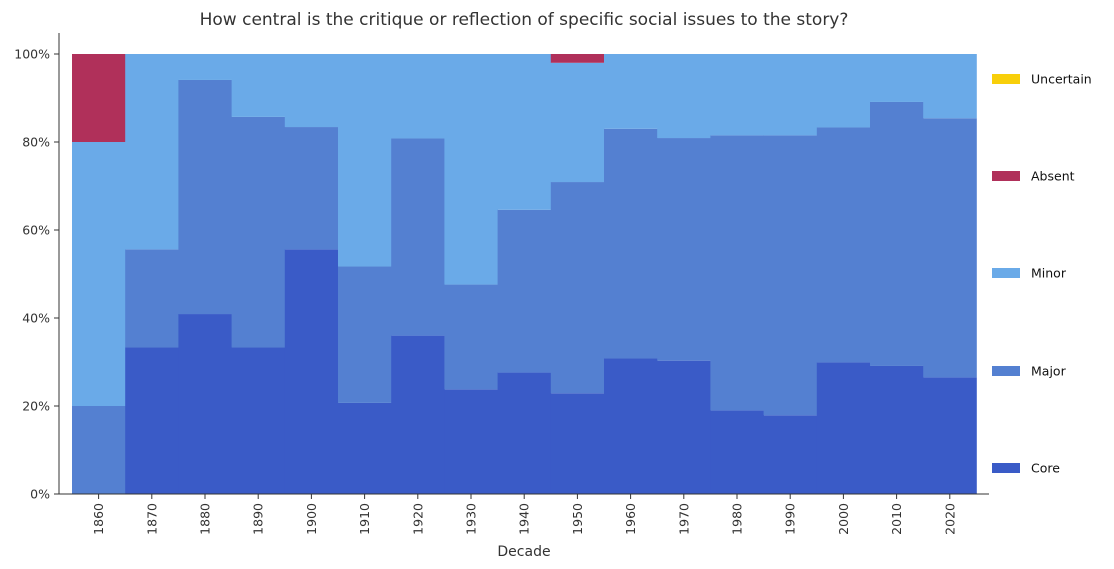 The image size is (1114, 569). Describe the element at coordinates (311, 91) in the screenshot. I see `bar-segment-minor-1900` at that location.